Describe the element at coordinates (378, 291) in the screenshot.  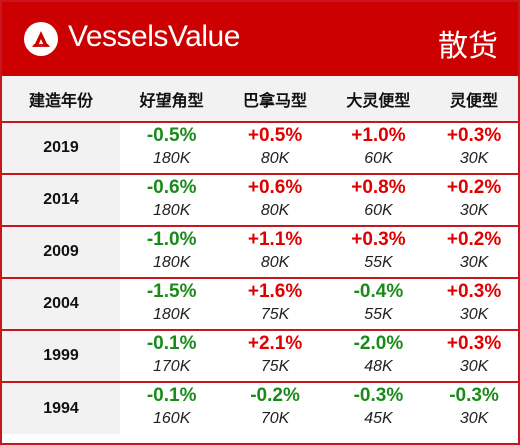
I see `change-value: -0.4%` at that location.